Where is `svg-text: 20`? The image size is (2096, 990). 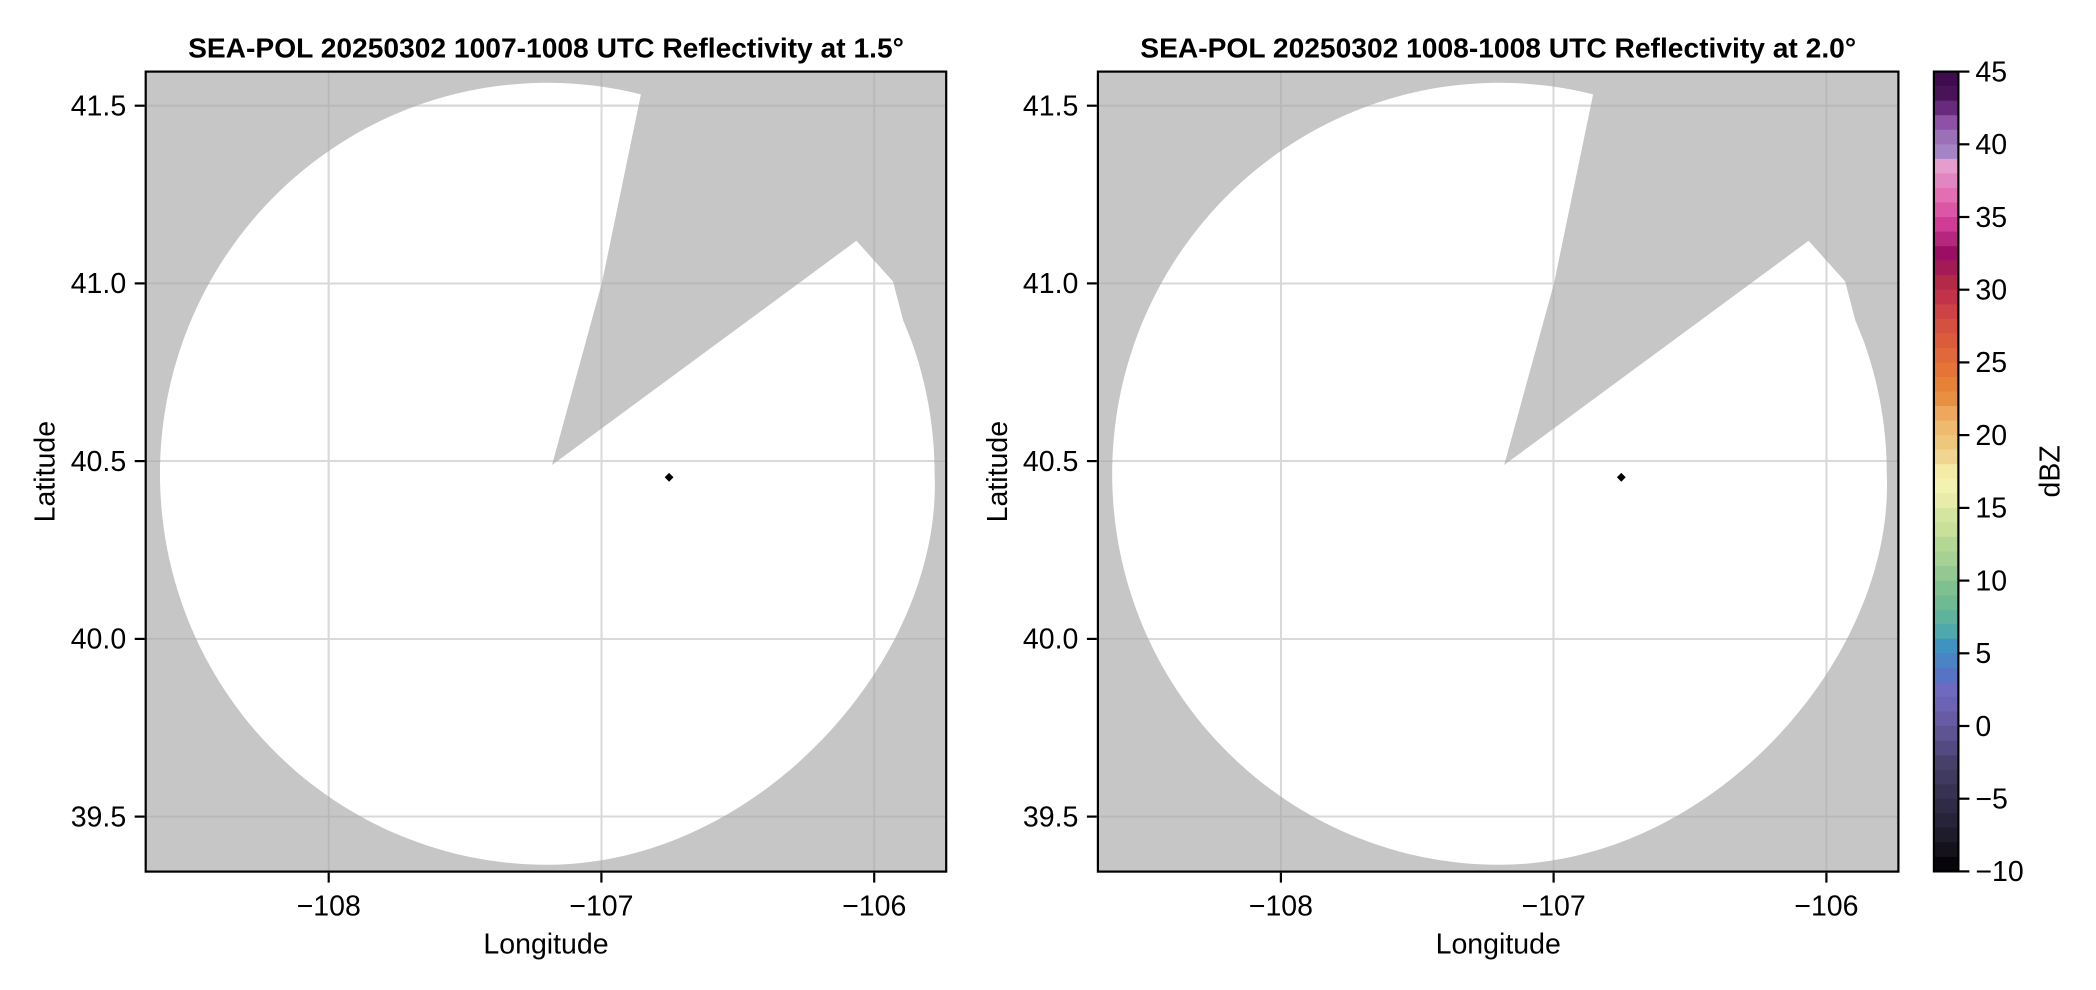
svg-text: 20 is located at coordinates (1991, 436).